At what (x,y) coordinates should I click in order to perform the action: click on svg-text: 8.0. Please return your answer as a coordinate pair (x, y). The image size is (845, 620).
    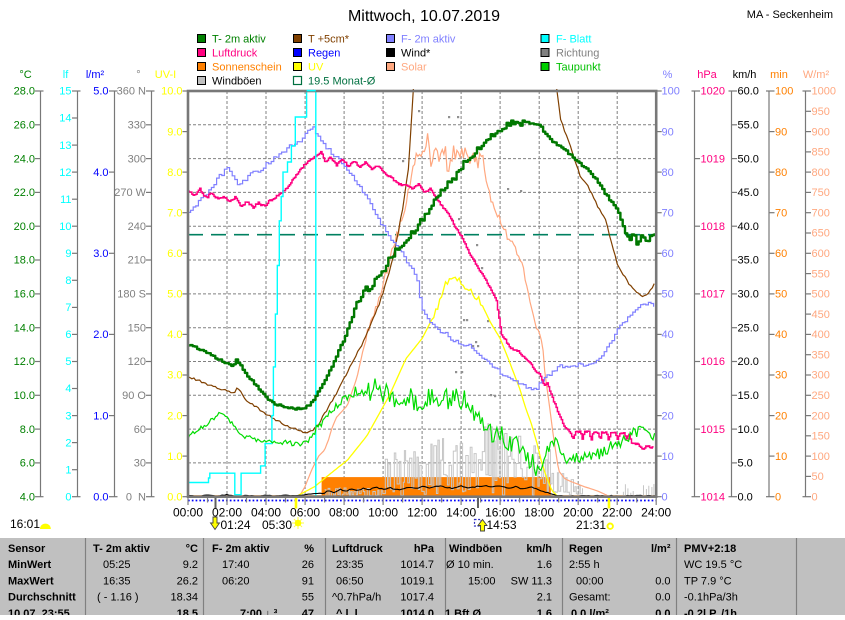
    Looking at the image, I should click on (27, 430).